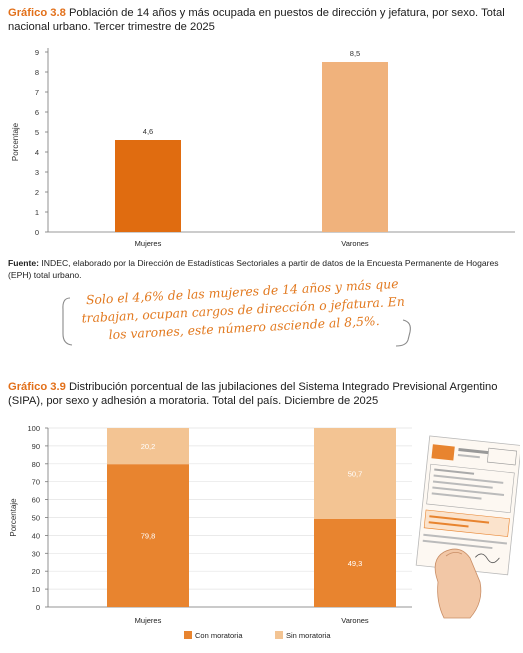 The width and height of the screenshot is (523, 653). I want to click on chart2-data-label: 20,2, so click(148, 446).